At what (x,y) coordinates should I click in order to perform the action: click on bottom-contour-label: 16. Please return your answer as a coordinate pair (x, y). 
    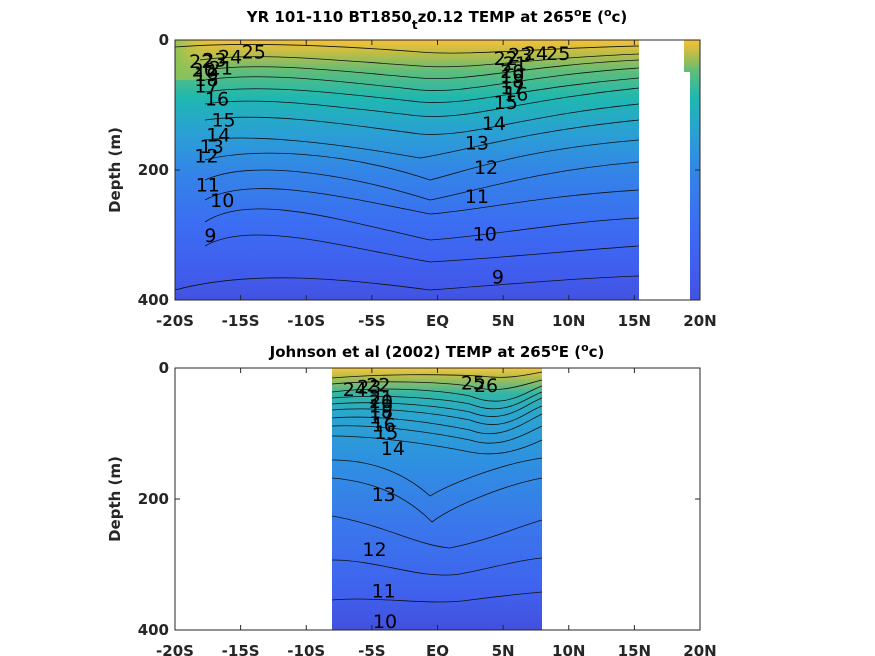
    Looking at the image, I should click on (384, 425).